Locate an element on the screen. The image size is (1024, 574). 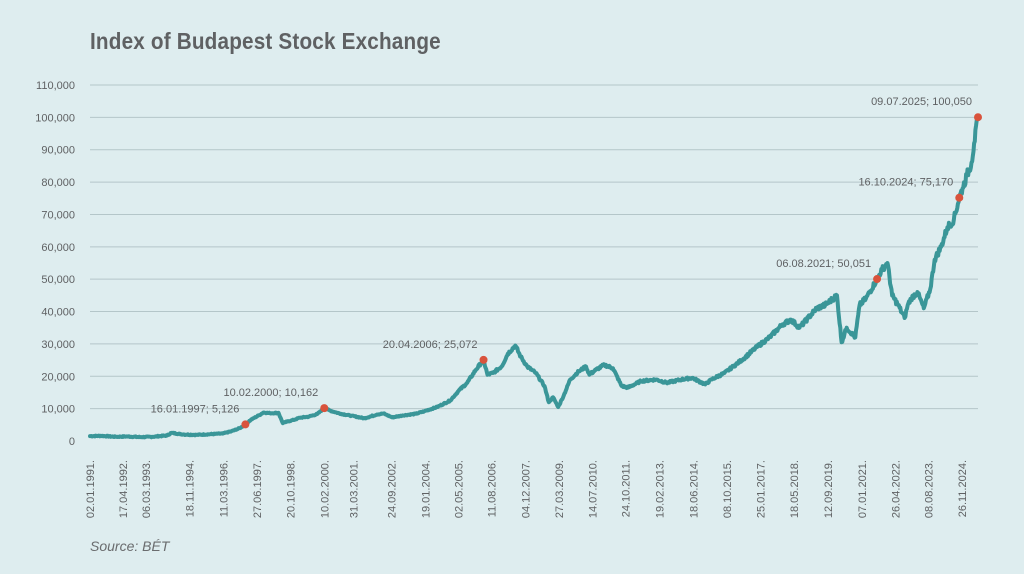
x-tick-label: 11.08.2006. is located at coordinates (492, 488).